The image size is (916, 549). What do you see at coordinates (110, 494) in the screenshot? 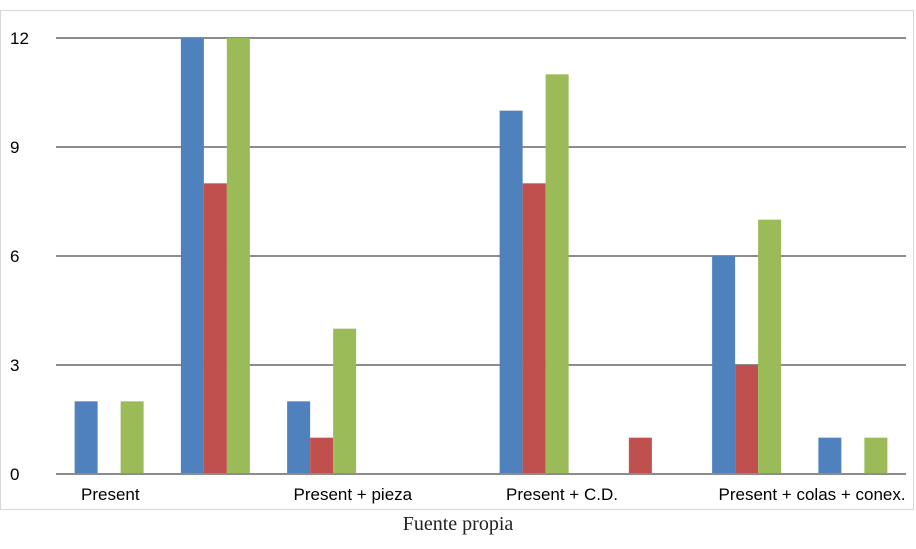
I see `category-label: Present` at bounding box center [110, 494].